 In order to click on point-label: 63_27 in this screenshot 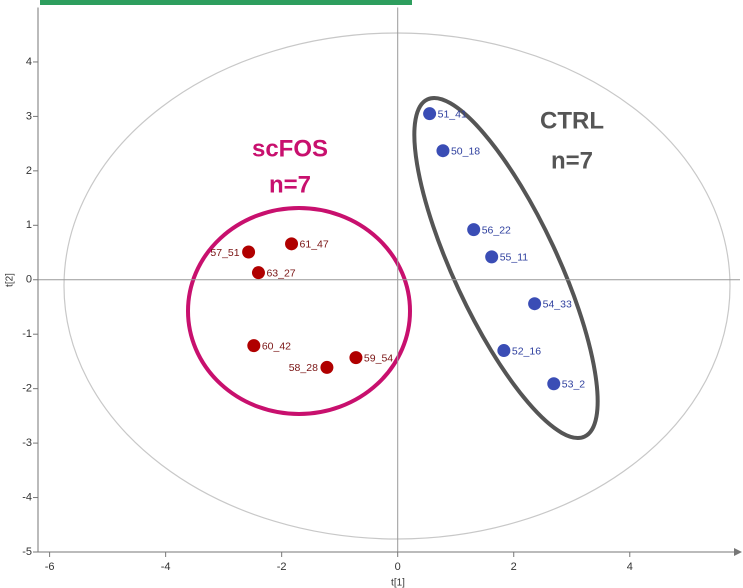, I will do `click(280, 273)`.